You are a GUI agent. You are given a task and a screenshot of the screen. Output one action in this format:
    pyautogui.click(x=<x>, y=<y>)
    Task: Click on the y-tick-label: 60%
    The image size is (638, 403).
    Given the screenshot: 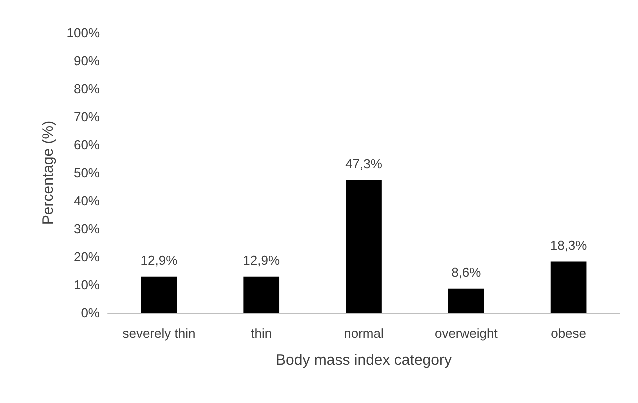 What is the action you would take?
    pyautogui.click(x=87, y=145)
    